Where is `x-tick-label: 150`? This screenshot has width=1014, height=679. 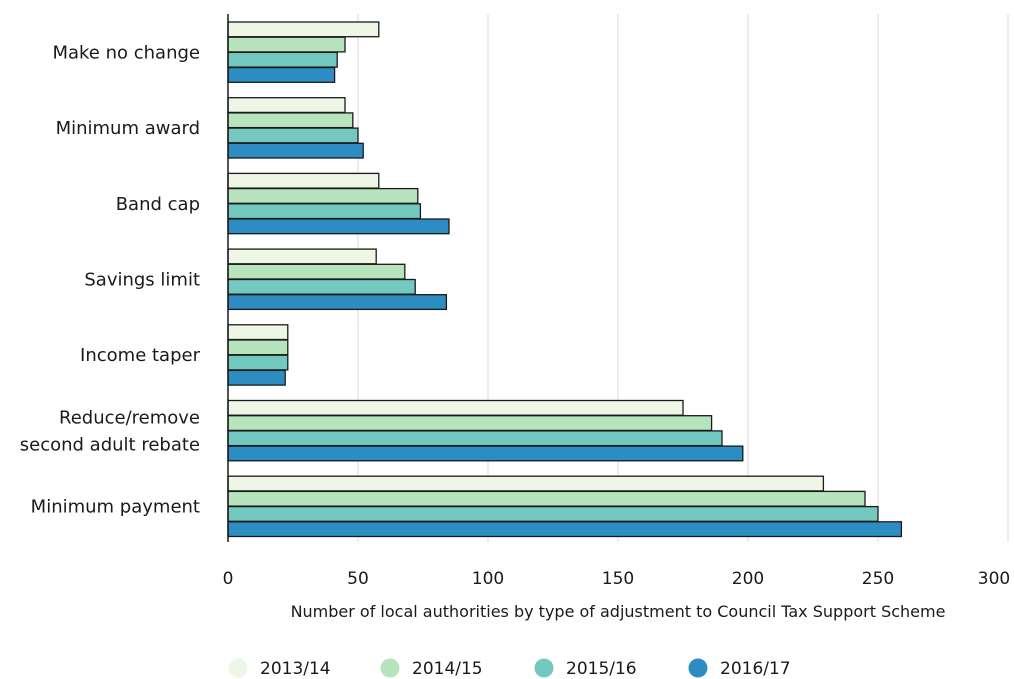 x-tick-label: 150 is located at coordinates (618, 579).